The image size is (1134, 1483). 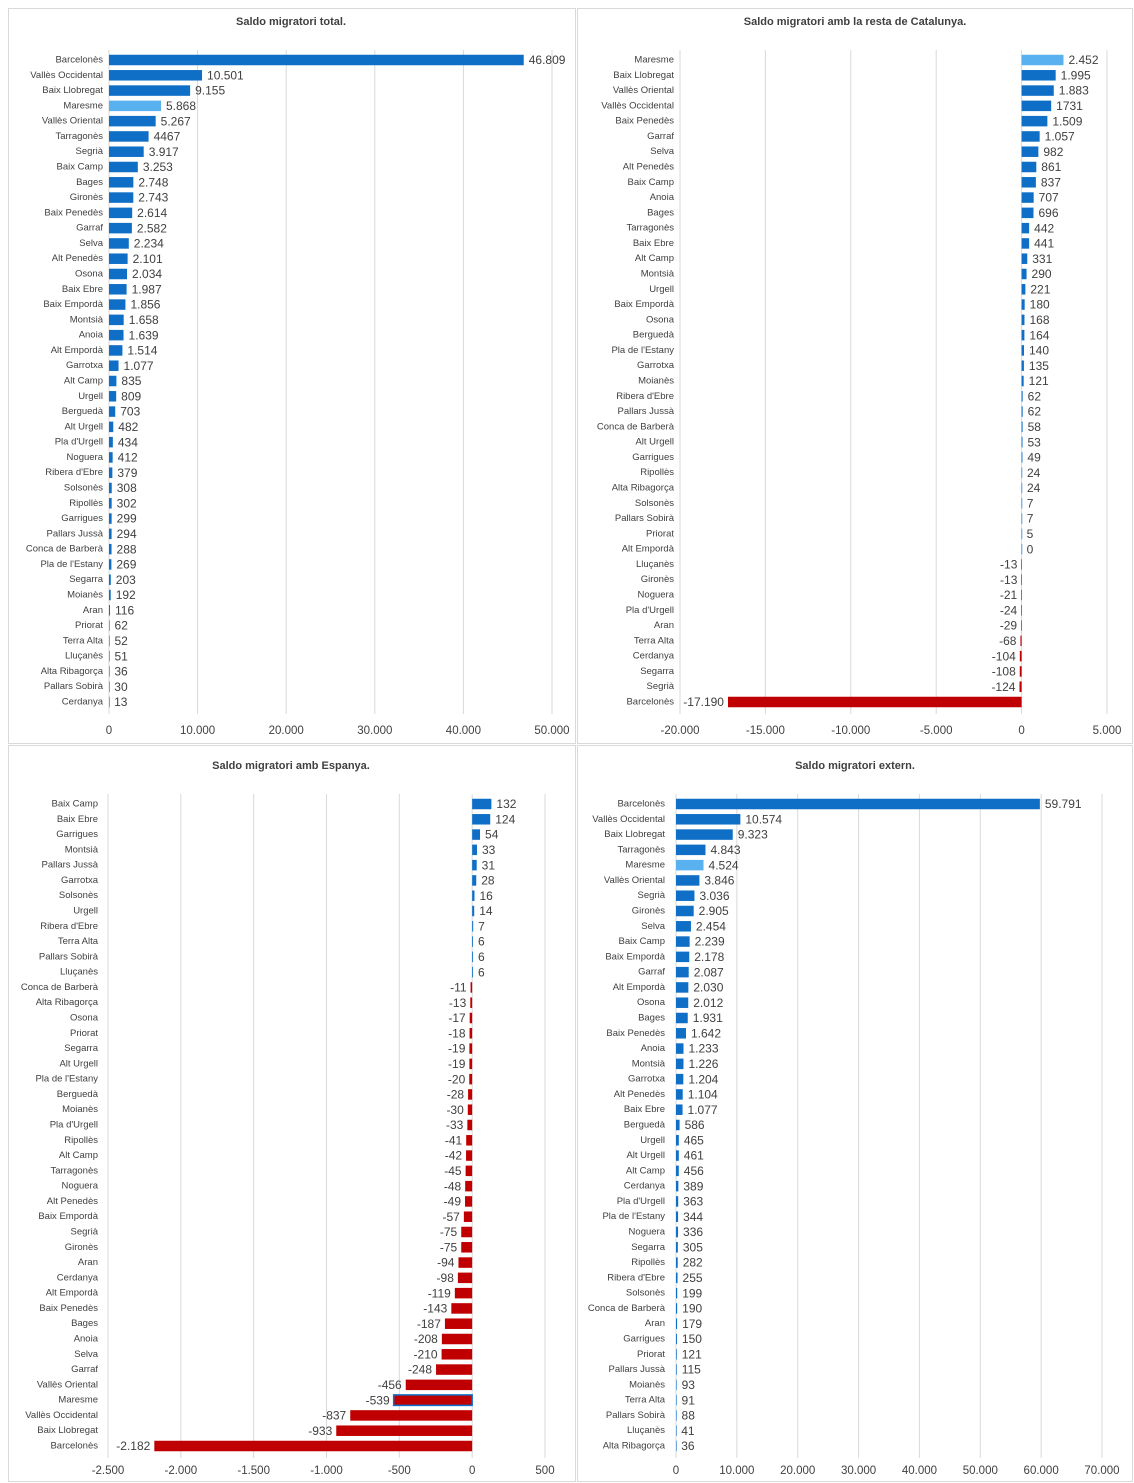 What do you see at coordinates (653, 926) in the screenshot?
I see `category-label: Selva` at bounding box center [653, 926].